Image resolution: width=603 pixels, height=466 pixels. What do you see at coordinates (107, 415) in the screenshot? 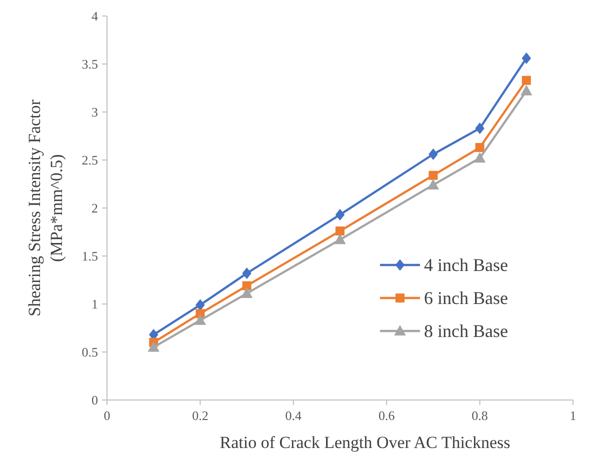
I see `x-tick-label: 0` at bounding box center [107, 415].